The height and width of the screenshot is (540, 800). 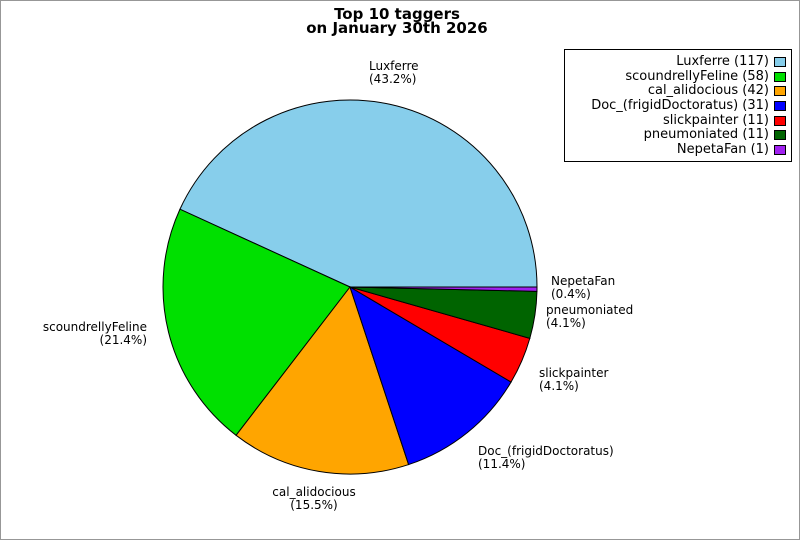 I want to click on slice-label-name: Luxferre, so click(x=394, y=66).